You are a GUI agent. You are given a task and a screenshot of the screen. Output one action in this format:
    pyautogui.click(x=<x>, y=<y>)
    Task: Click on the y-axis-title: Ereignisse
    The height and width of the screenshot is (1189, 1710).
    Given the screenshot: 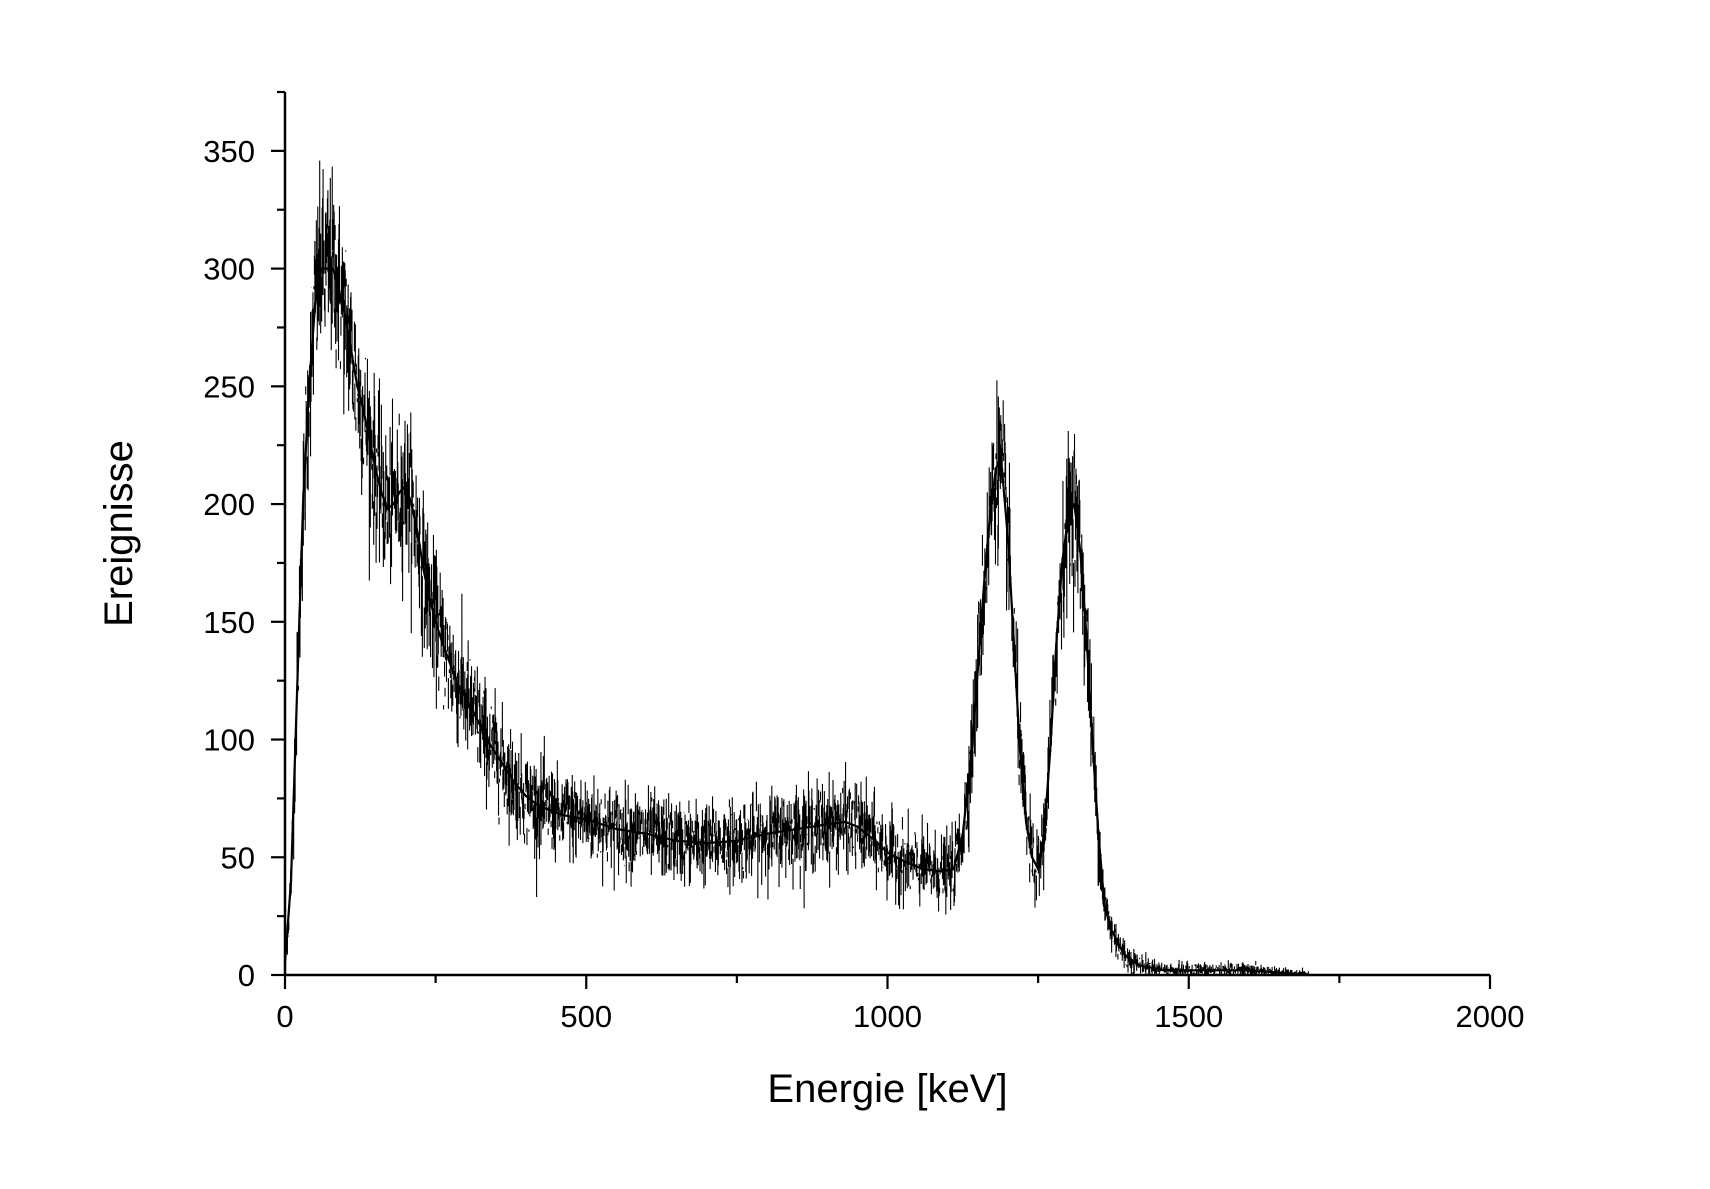 What is the action you would take?
    pyautogui.click(x=119, y=533)
    